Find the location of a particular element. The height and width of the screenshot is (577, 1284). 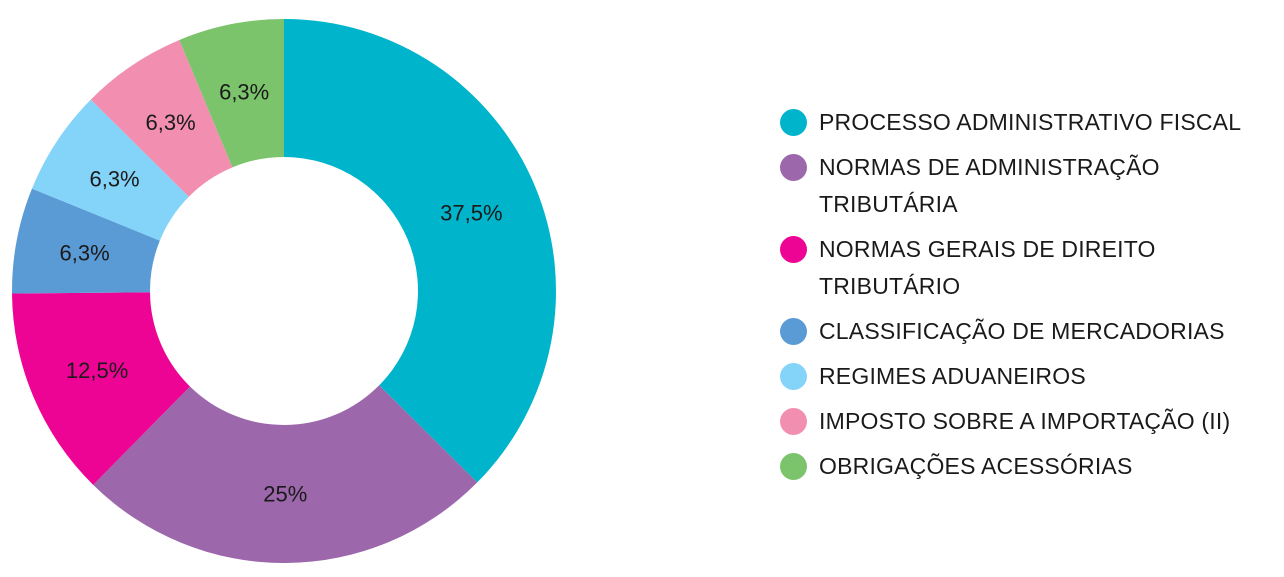

slice-value-label: 37,5% is located at coordinates (471, 212).